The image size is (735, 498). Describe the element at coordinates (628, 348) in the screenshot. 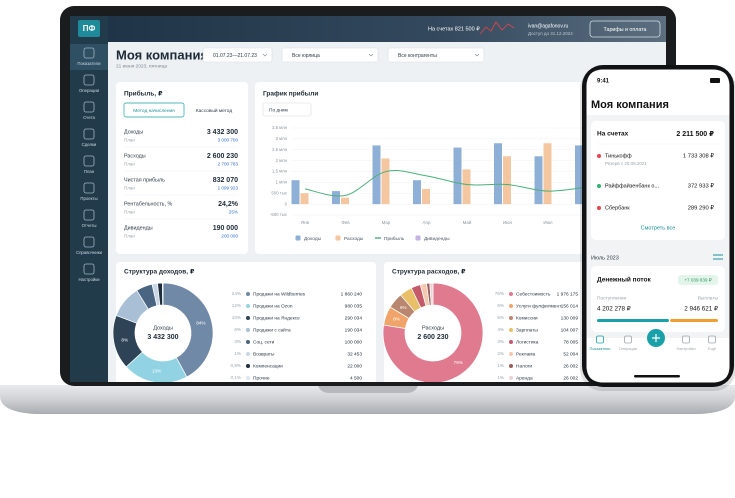

I see `tab-label: Операции` at that location.